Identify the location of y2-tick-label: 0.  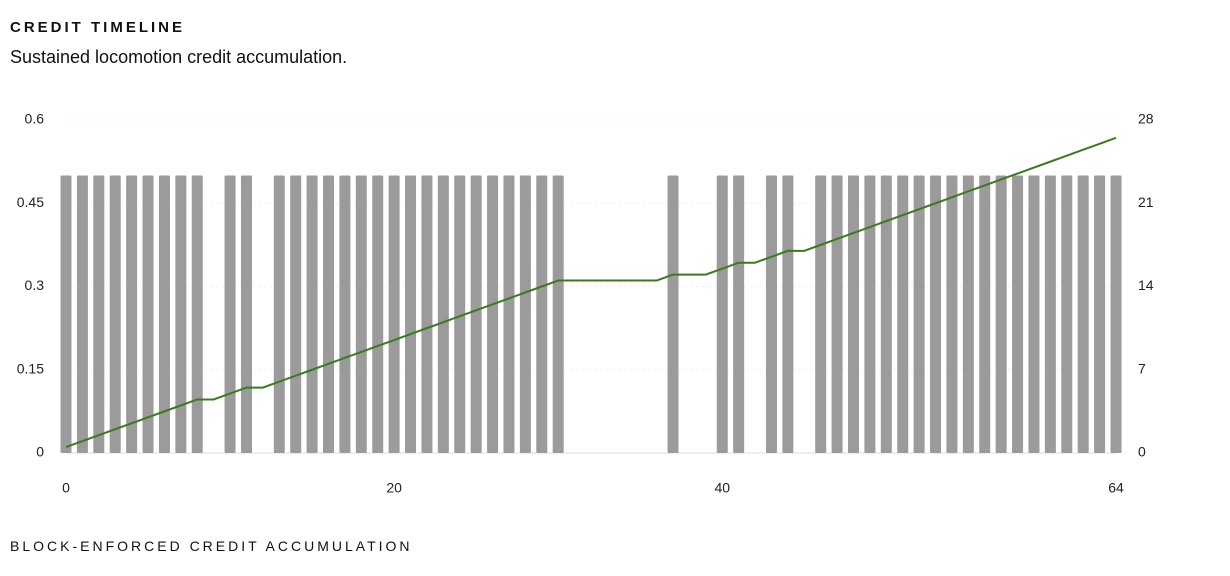
(1142, 452).